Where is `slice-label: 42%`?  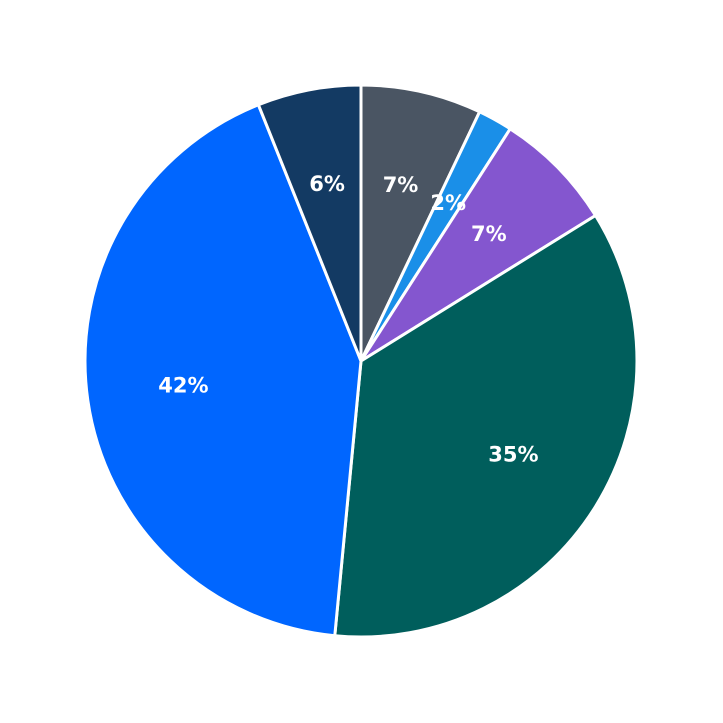
slice-label: 42% is located at coordinates (183, 386).